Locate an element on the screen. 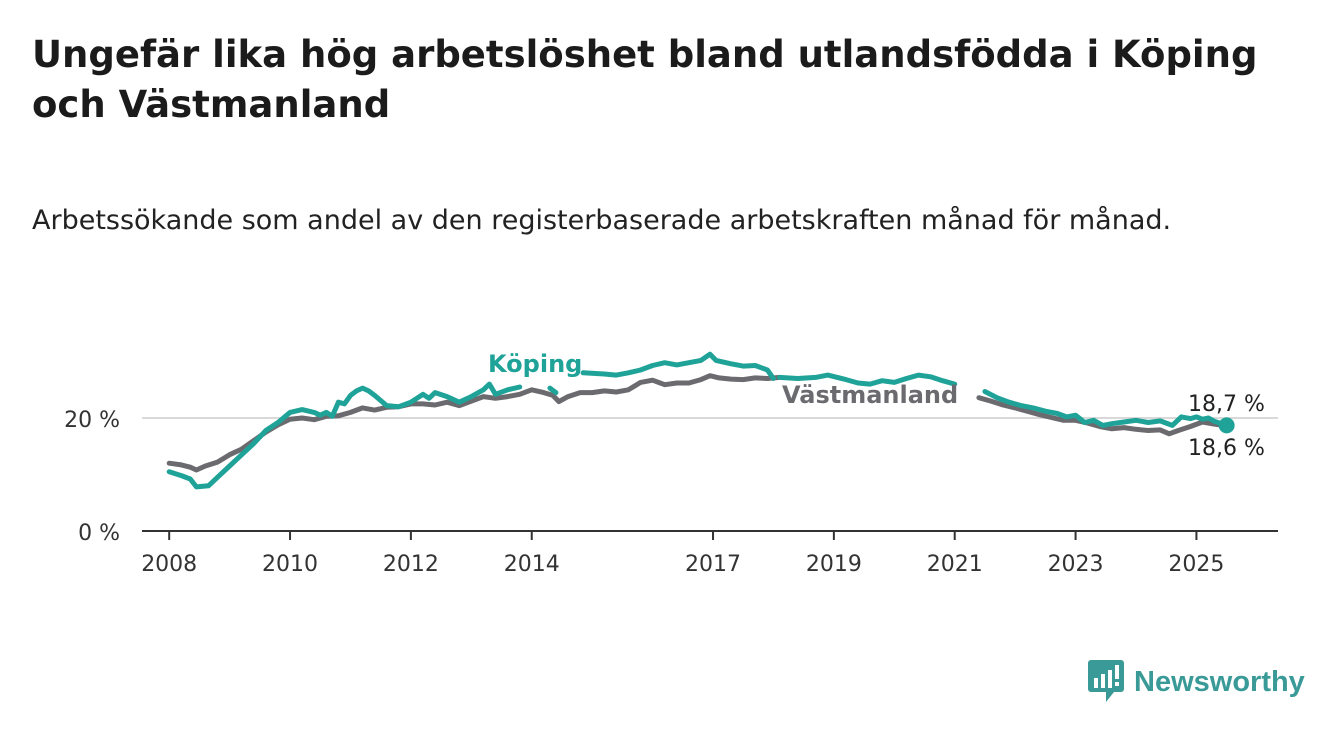  newsworthy-brand: Newsworthy is located at coordinates (1196, 682).